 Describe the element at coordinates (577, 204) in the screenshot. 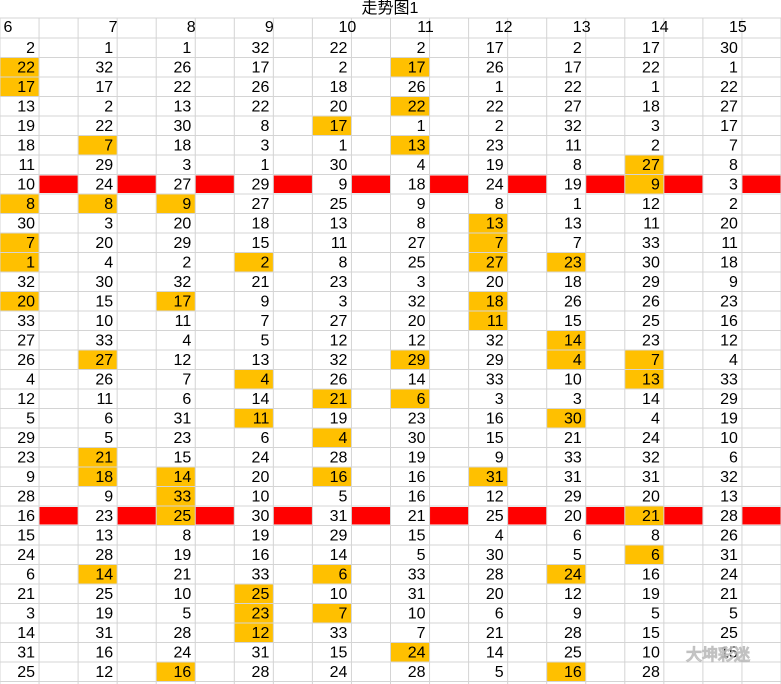

I see `cell-value: 1` at that location.